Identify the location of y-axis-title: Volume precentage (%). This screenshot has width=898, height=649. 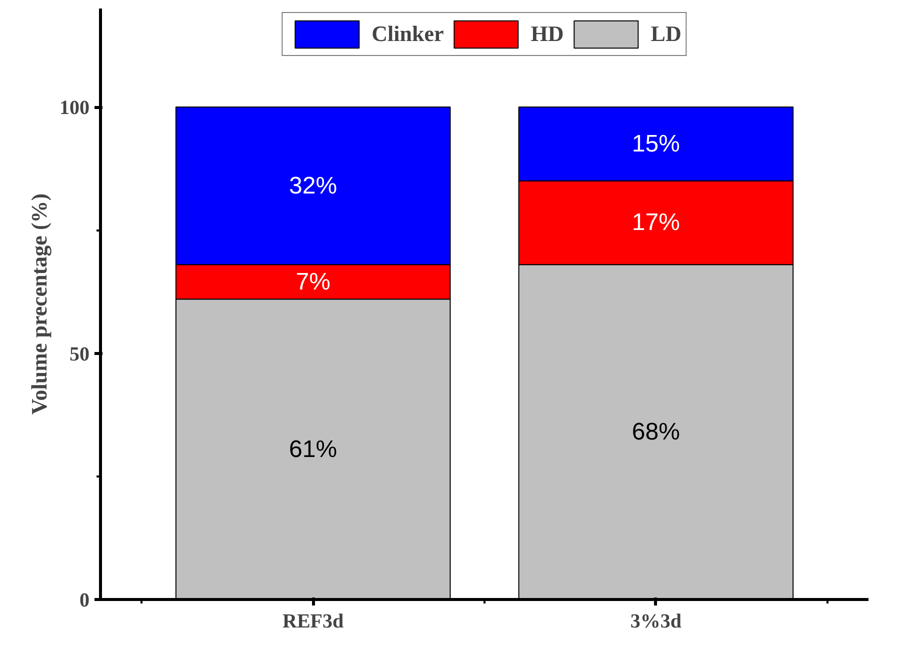
(39, 304).